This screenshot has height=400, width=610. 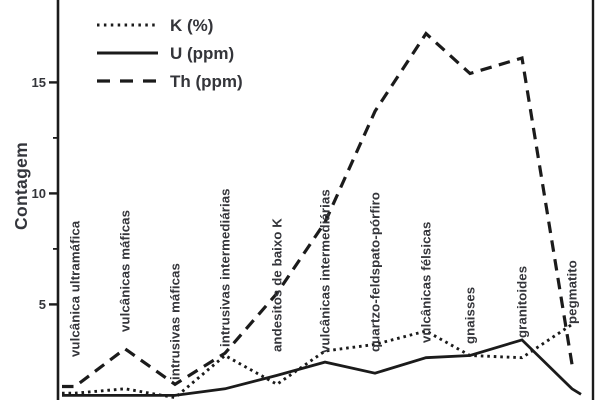 I want to click on legend-item: Th (ppm), so click(x=170, y=81).